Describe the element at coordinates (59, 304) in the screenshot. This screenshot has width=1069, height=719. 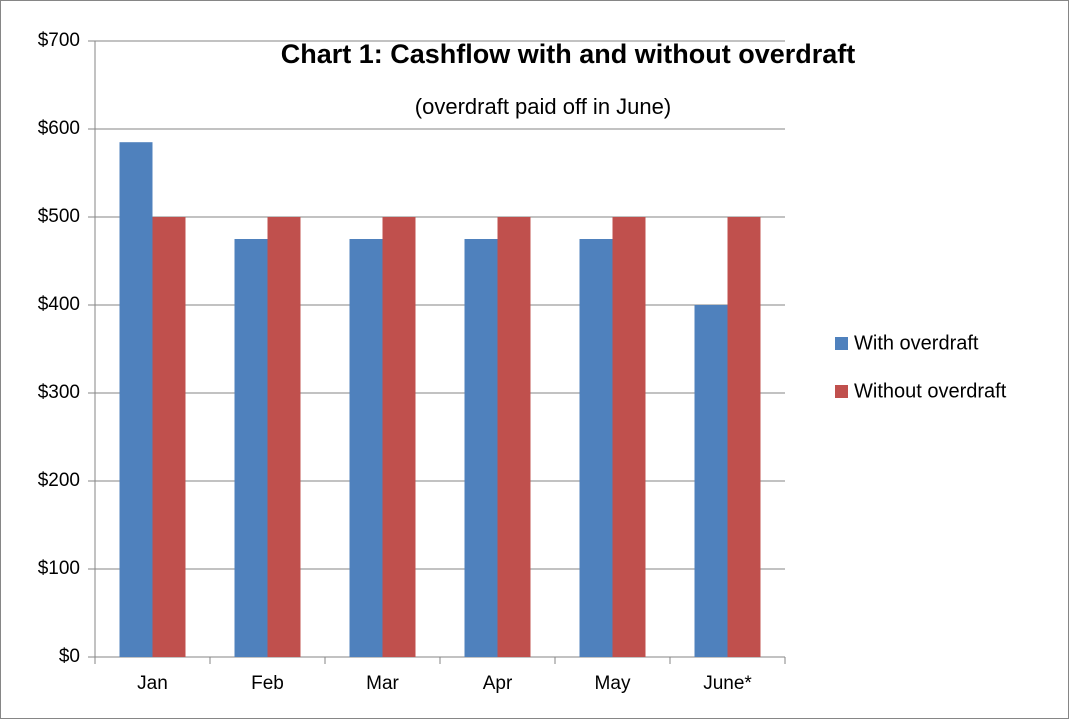
I see `y-tick-label: $400` at that location.